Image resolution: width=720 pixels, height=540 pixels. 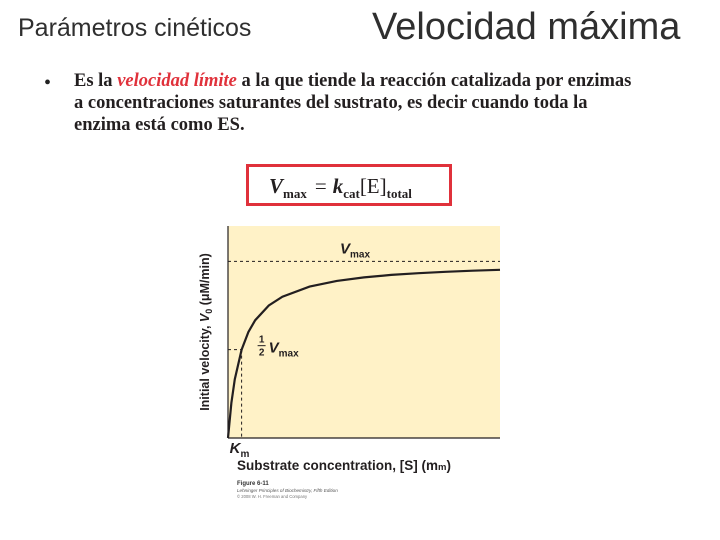 I want to click on saturation-curve, so click(x=363, y=353).